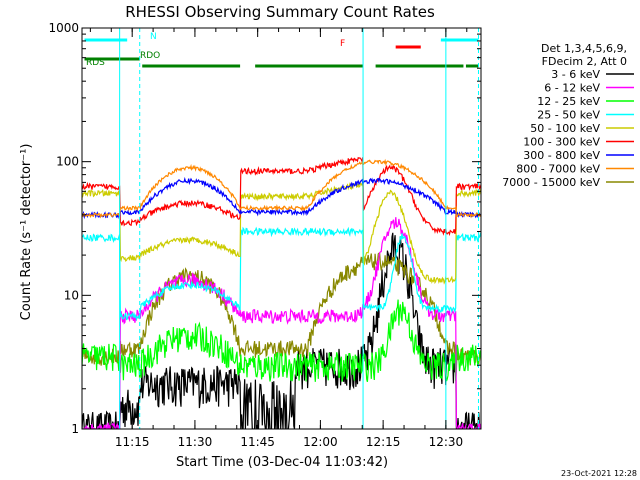  Describe the element at coordinates (153, 37) in the screenshot. I see `flag-label-n: N` at that location.